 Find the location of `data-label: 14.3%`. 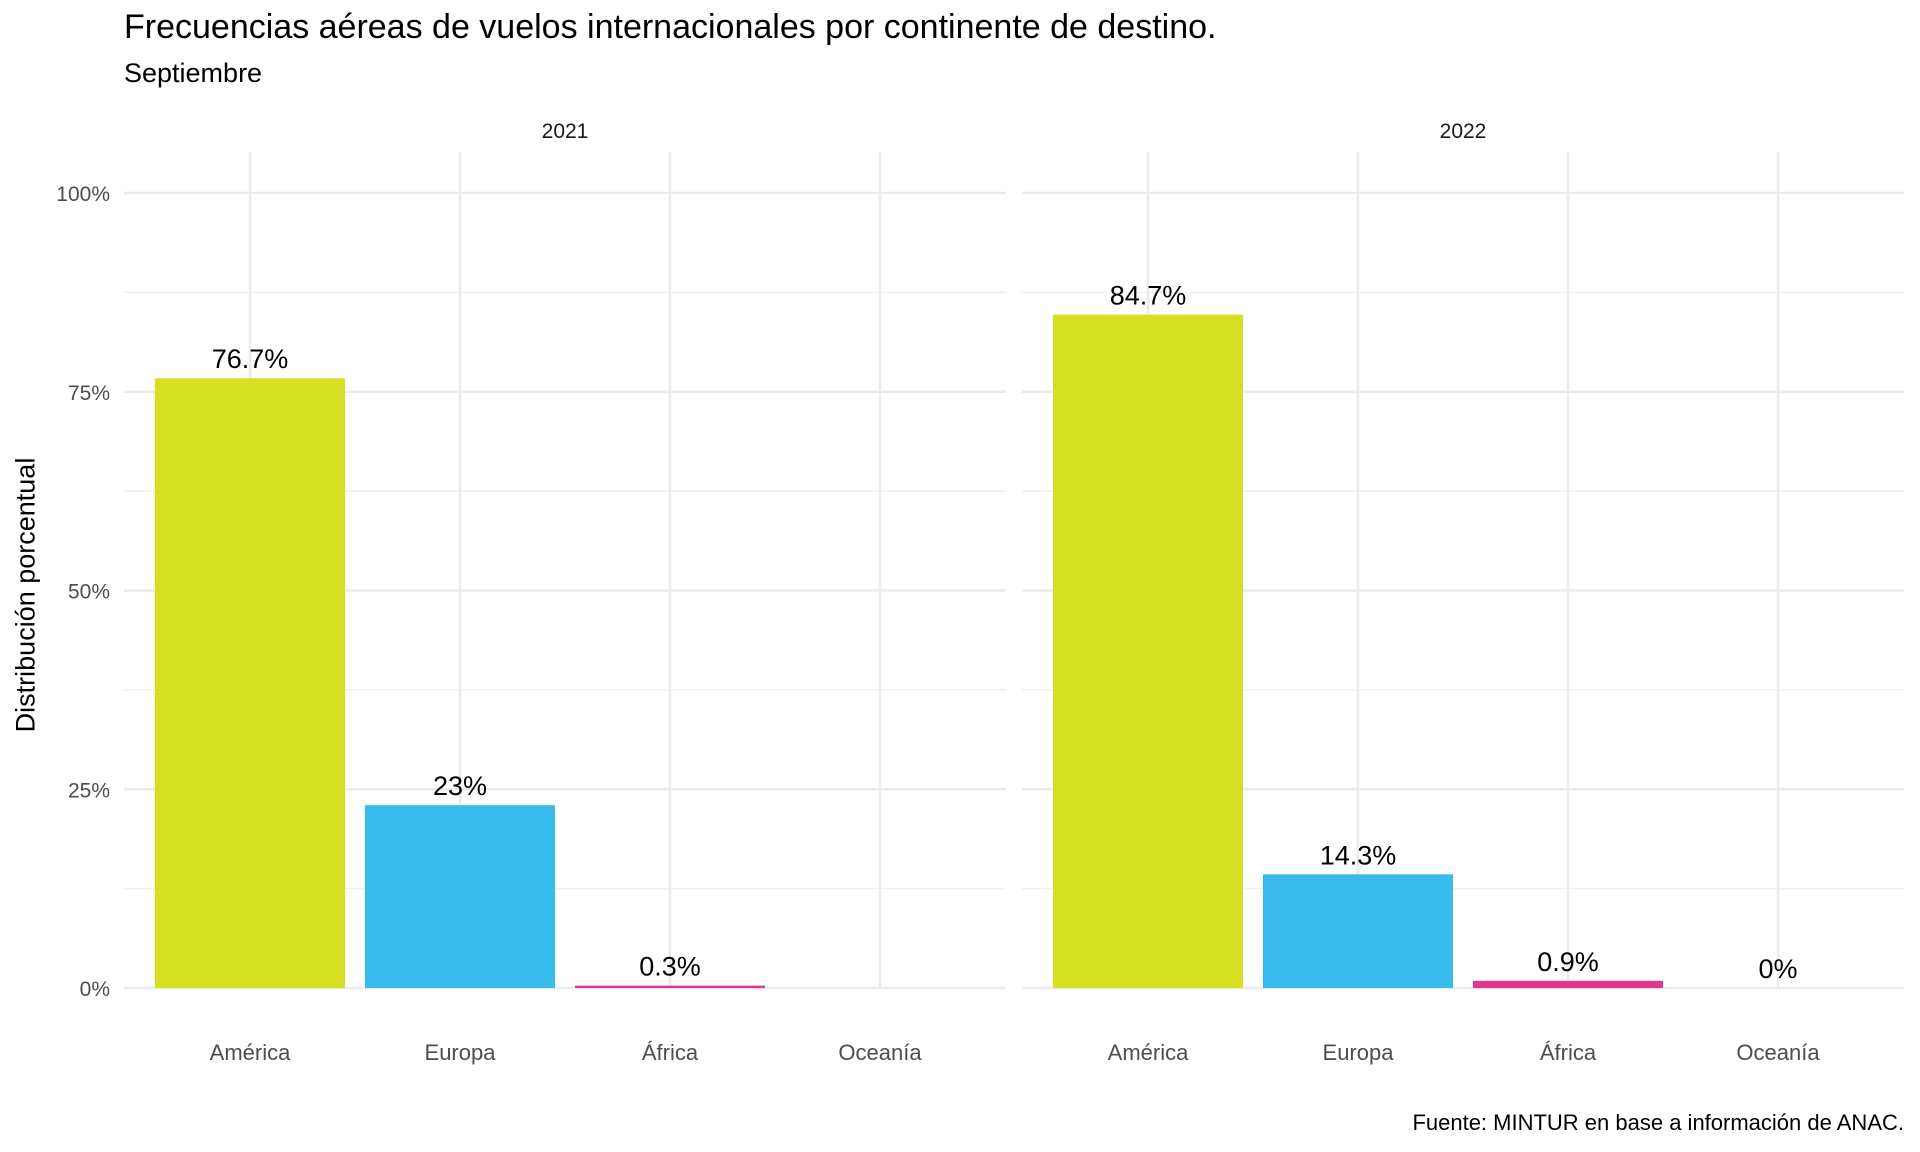

data-label: 14.3% is located at coordinates (1358, 855).